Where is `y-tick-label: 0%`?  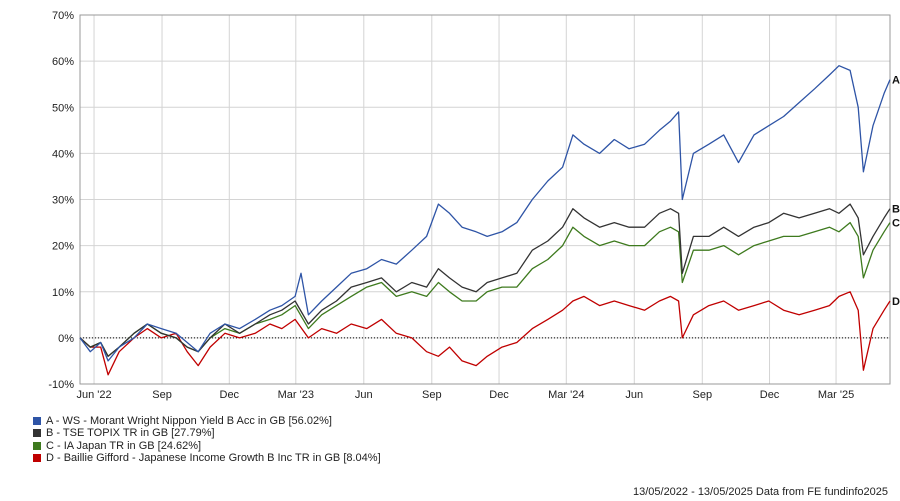
y-tick-label: 0% is located at coordinates (66, 339).